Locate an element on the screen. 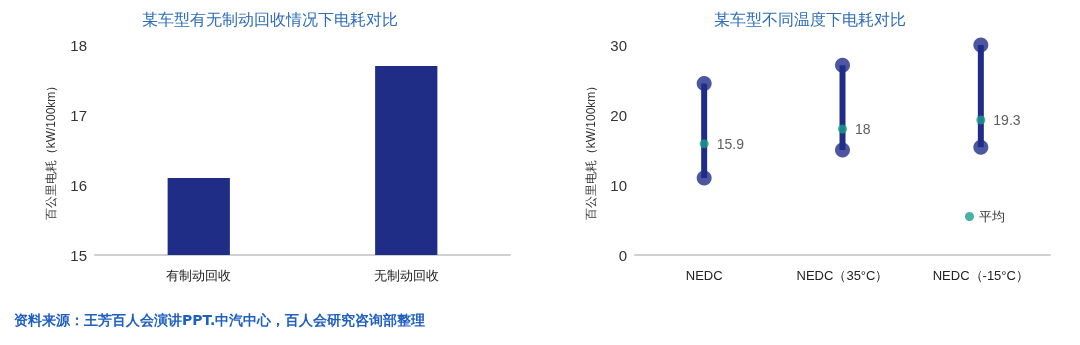 Image resolution: width=1080 pixels, height=345 pixels. x-tick-label: NEDC（35°C） is located at coordinates (842, 275).